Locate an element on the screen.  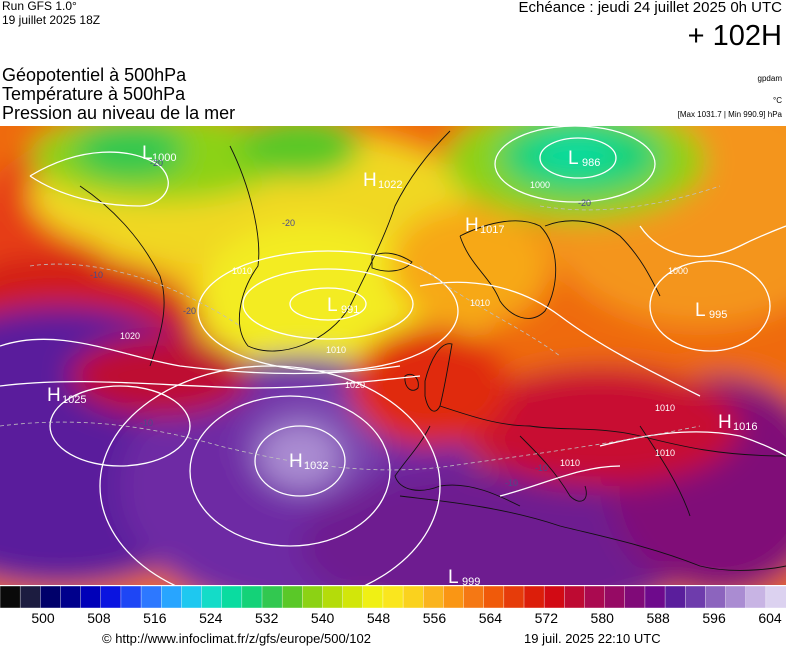
color-scale-tick-label: 580 is located at coordinates (602, 618).